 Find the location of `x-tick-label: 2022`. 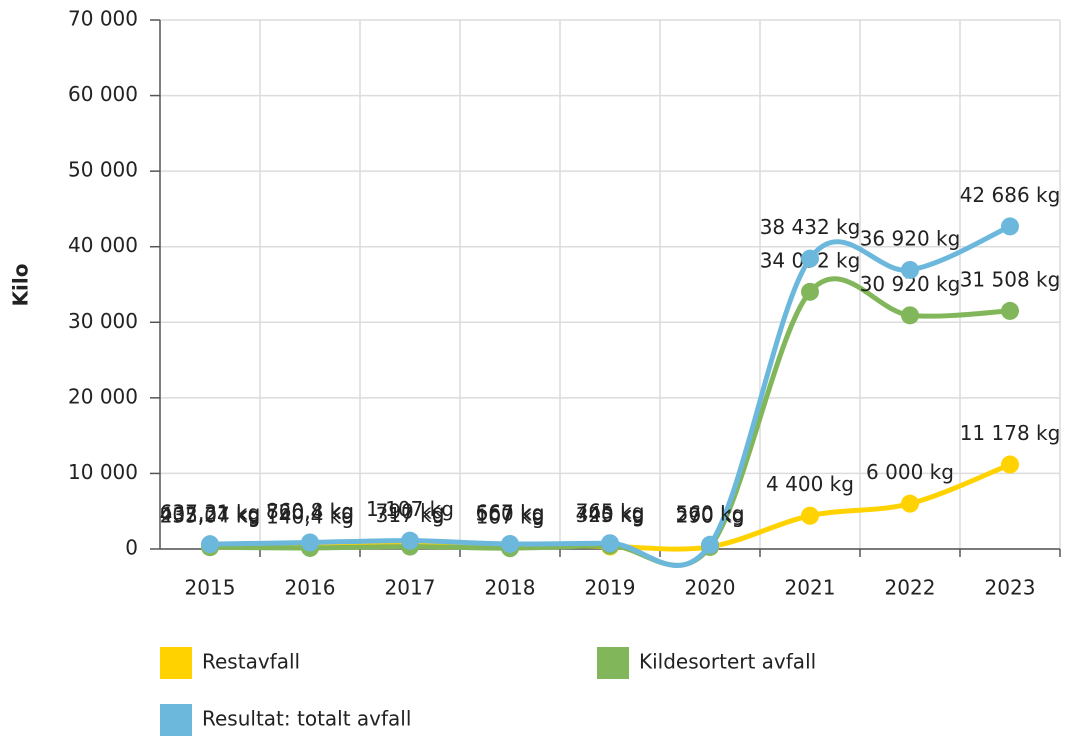

x-tick-label: 2022 is located at coordinates (910, 588).